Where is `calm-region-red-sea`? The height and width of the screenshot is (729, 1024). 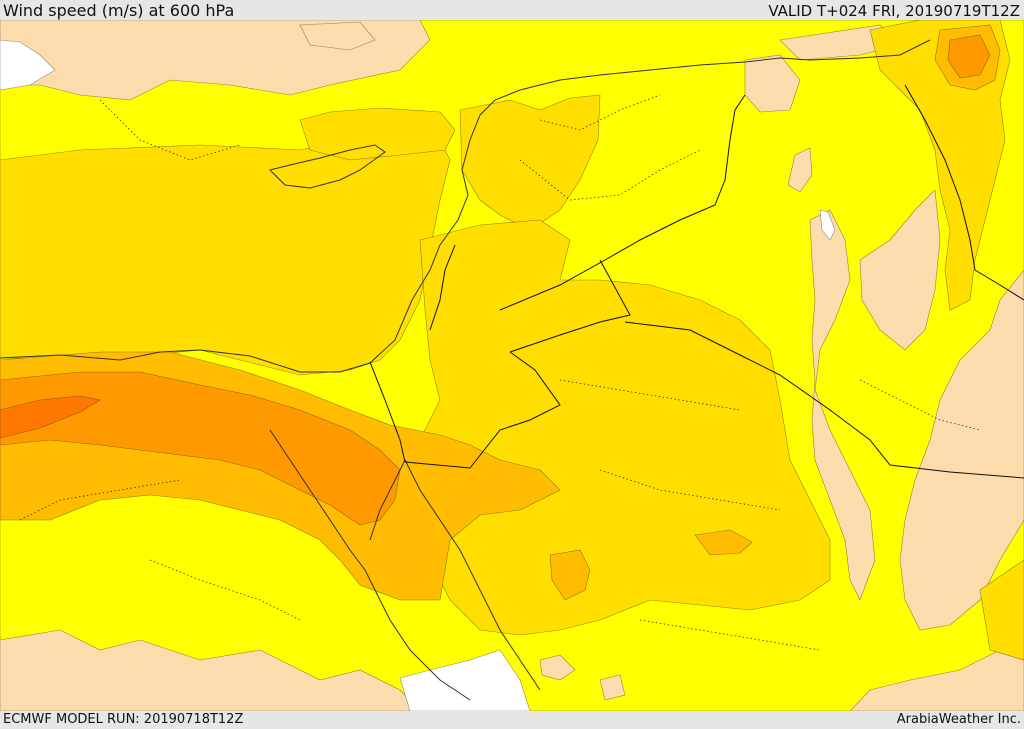
calm-region-red-sea is located at coordinates (557, 667).